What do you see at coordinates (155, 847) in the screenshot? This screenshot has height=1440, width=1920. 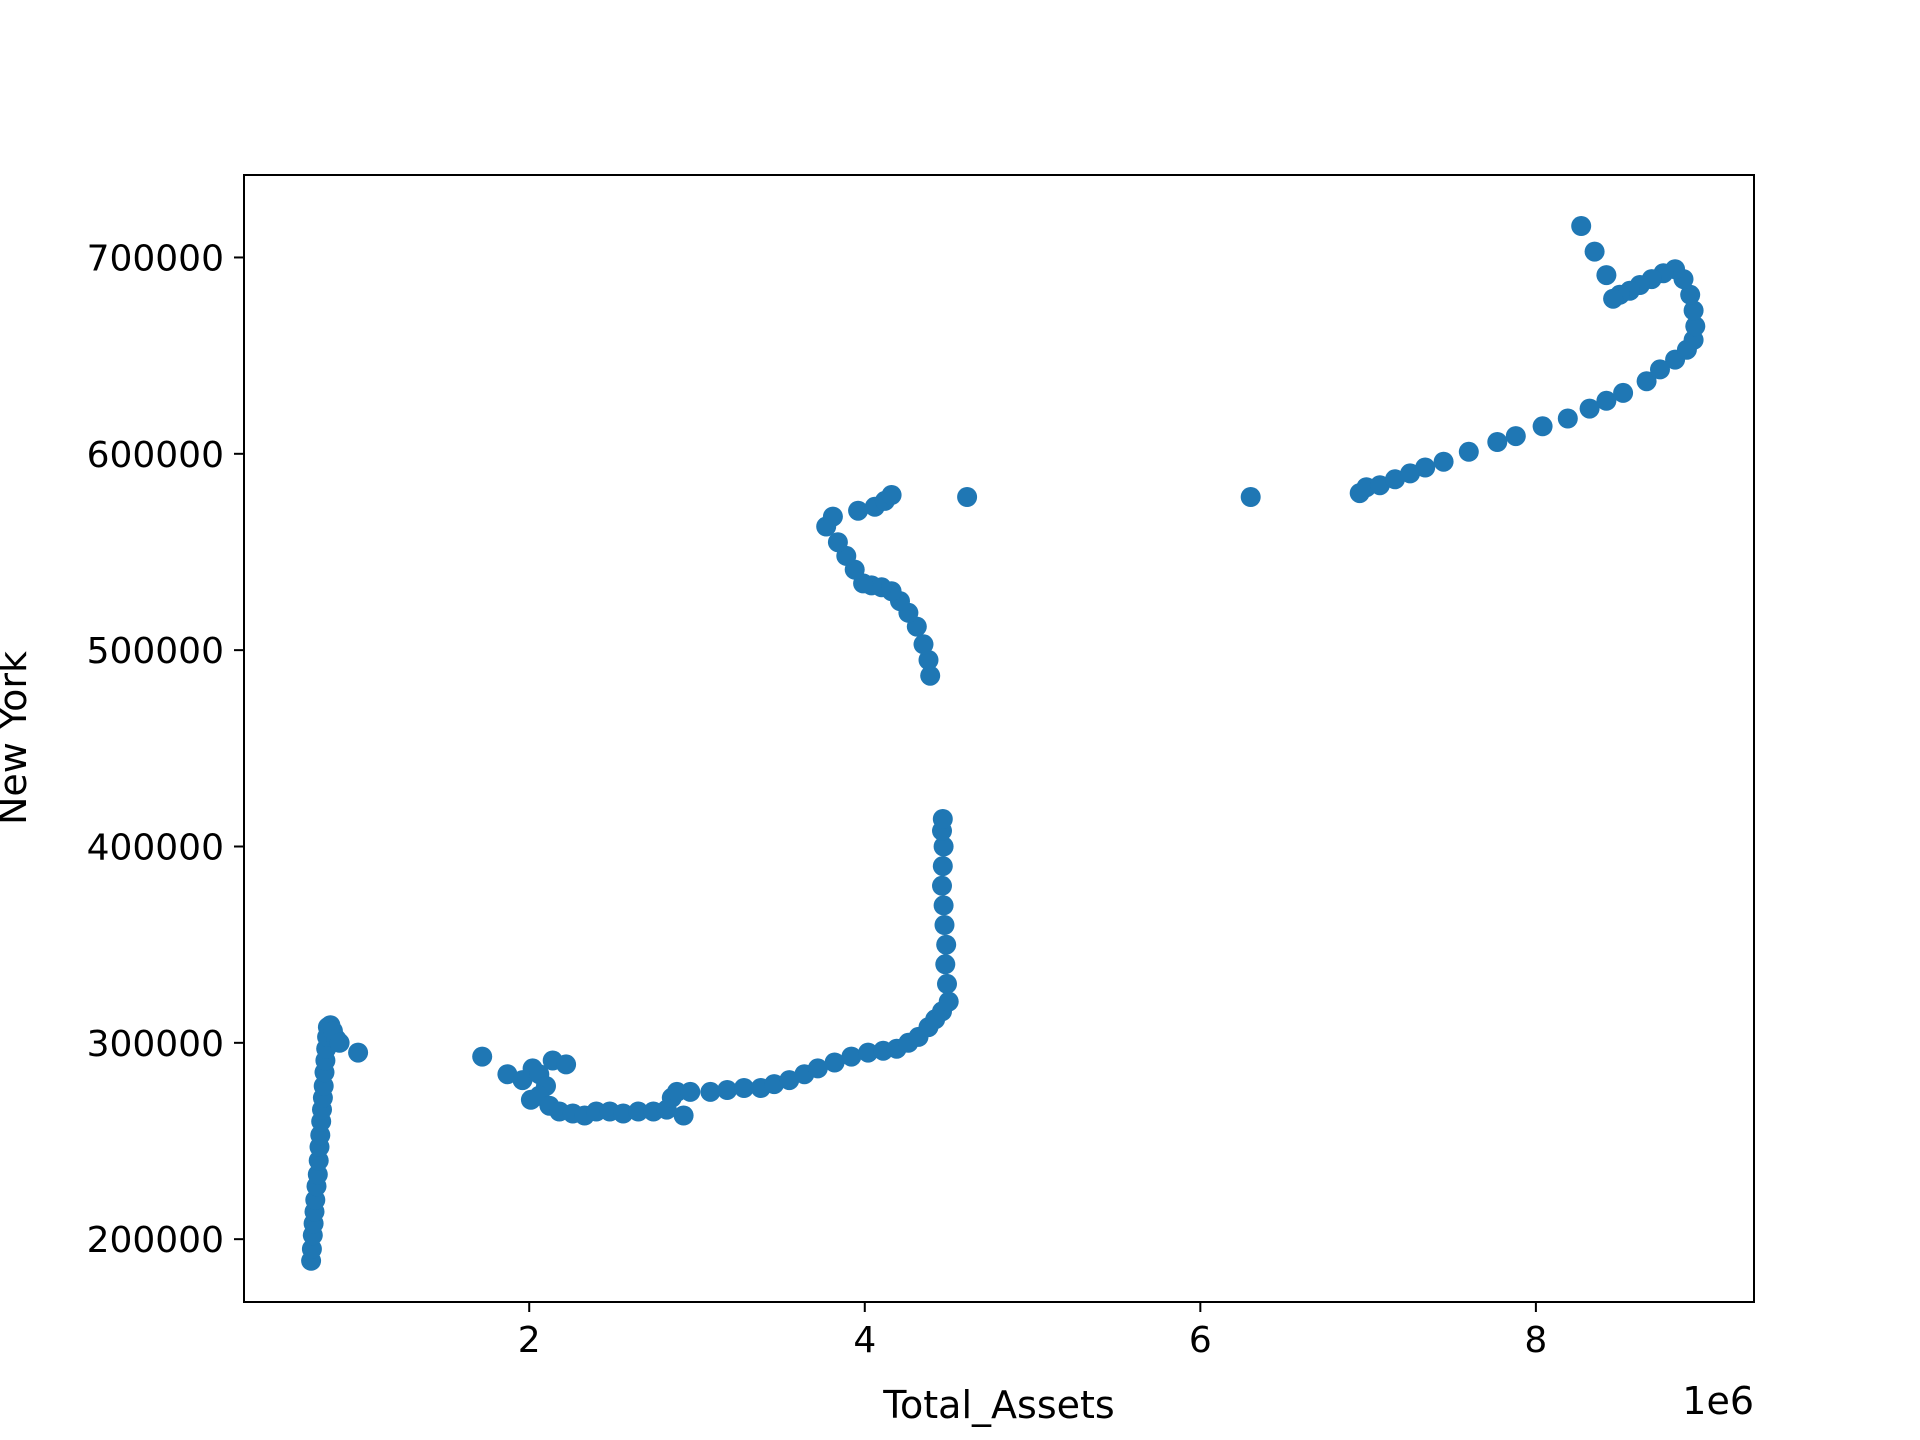 I see `y-tick-label: 400000` at bounding box center [155, 847].